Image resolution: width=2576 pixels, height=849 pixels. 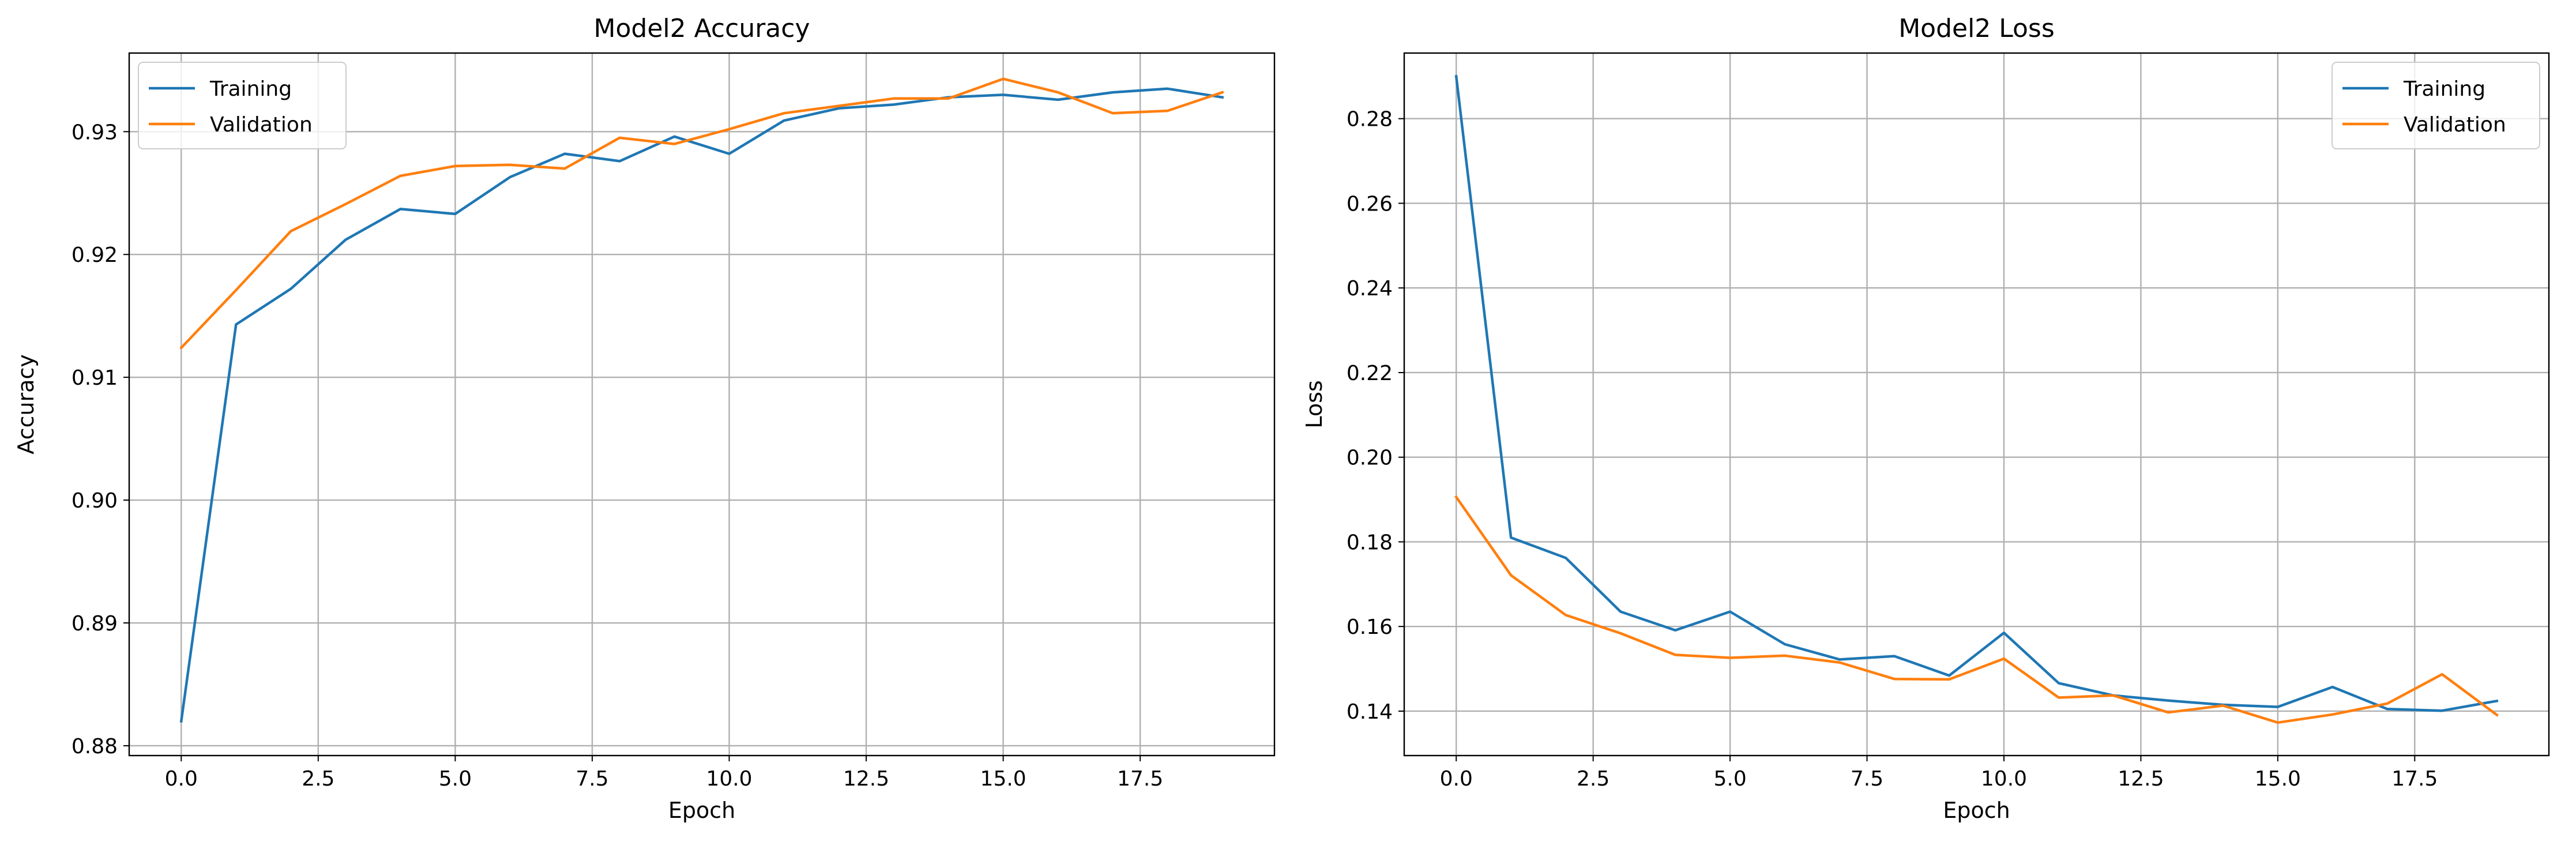 What do you see at coordinates (95, 501) in the screenshot?
I see `y-tick-label: 0.90` at bounding box center [95, 501].